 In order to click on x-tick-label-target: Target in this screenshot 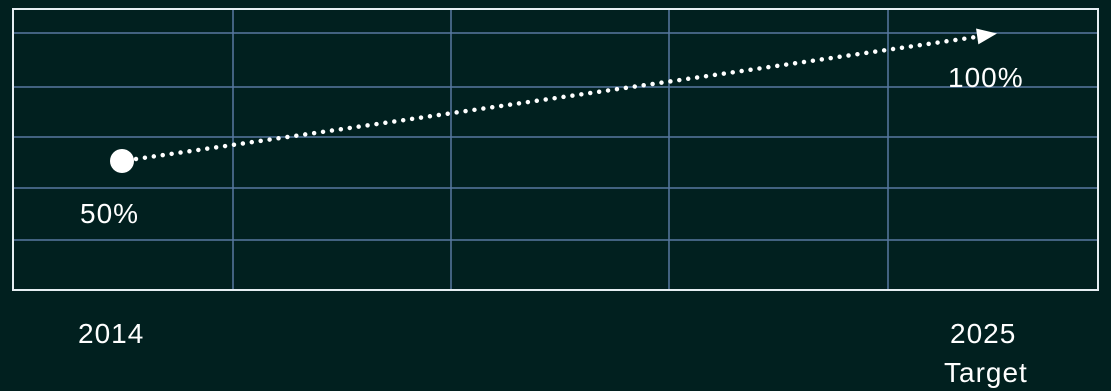, I will do `click(986, 372)`.